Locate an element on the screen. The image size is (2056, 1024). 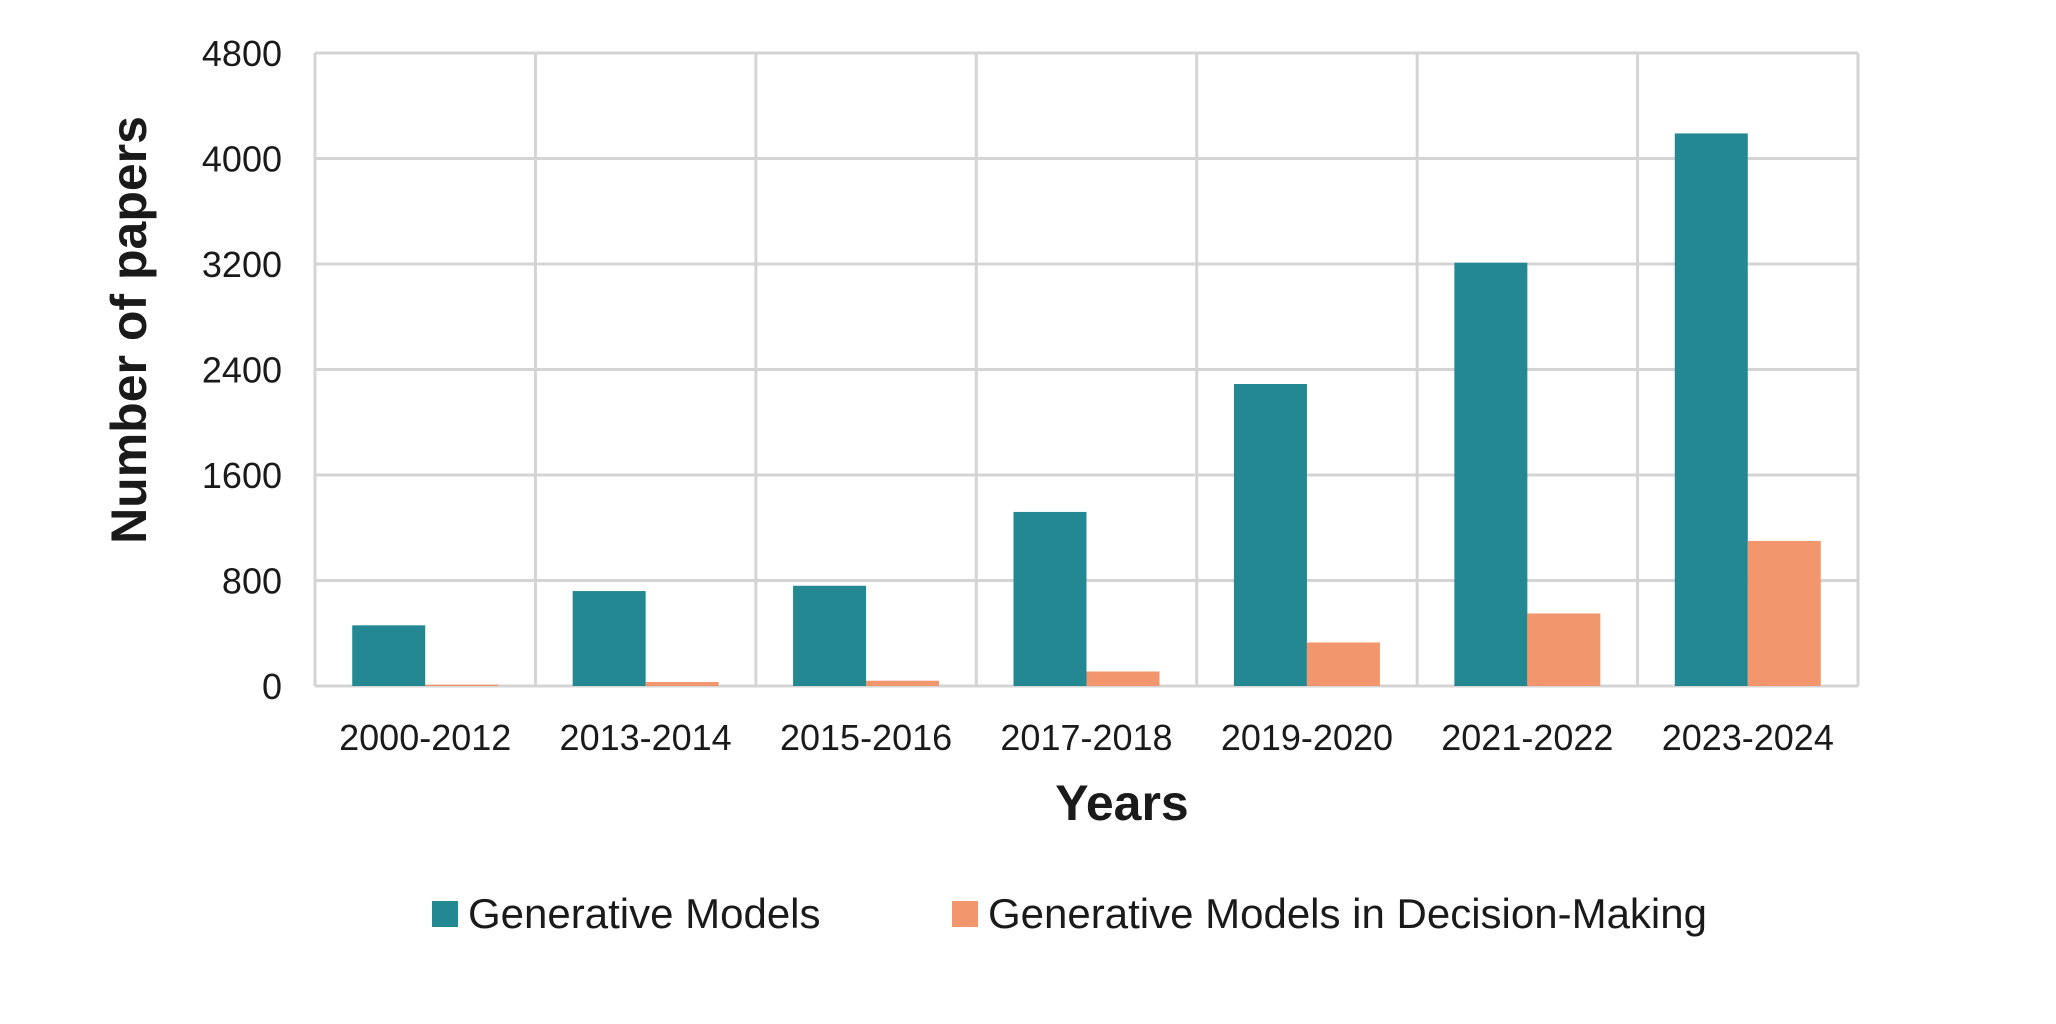
y-tick-label: 4800 is located at coordinates (242, 53).